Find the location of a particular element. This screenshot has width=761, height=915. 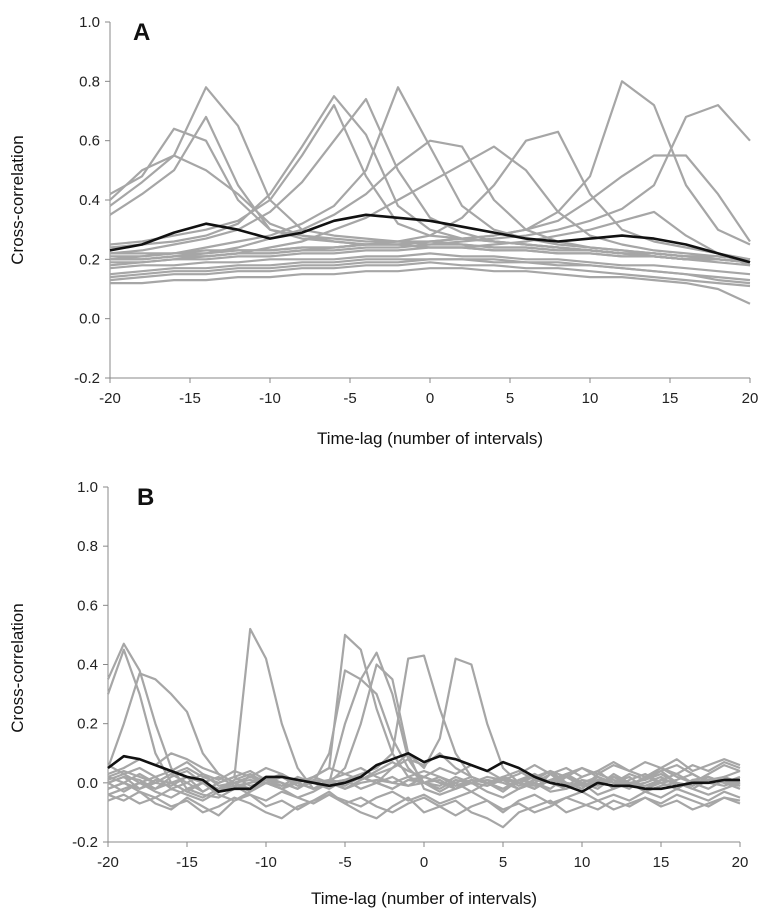

panel-letter: B is located at coordinates (145, 497).